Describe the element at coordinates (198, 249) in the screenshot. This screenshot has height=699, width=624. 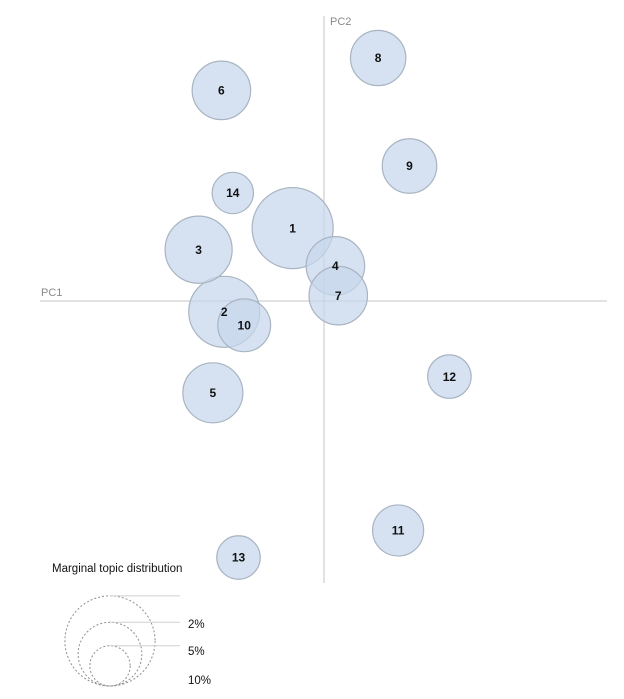
I see `topic-3-circle` at that location.